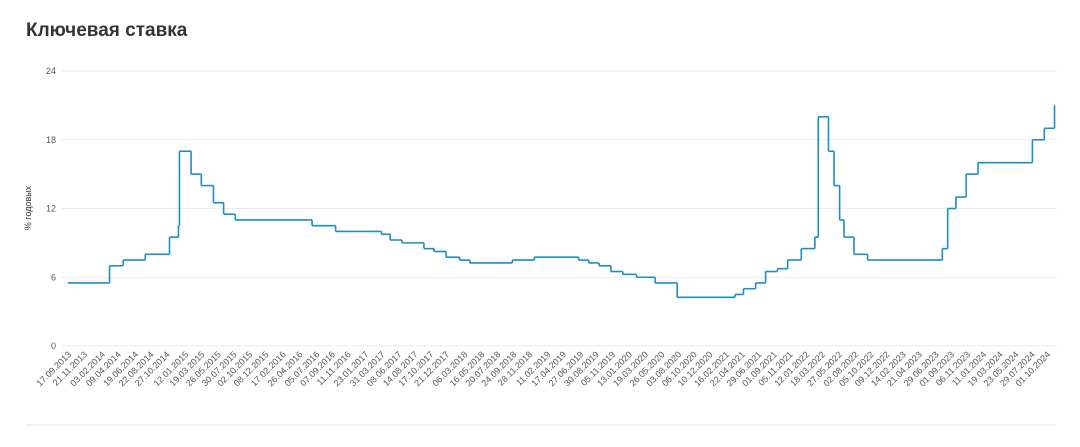 Image resolution: width=1080 pixels, height=447 pixels. I want to click on y-tick-label: 18, so click(51, 140).